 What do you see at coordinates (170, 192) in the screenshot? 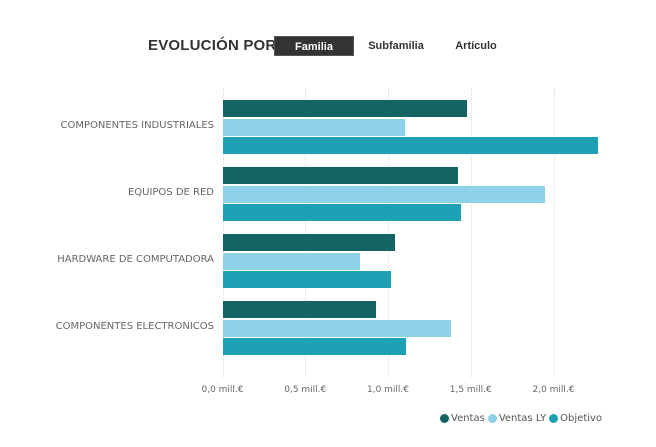
I see `category-label: EQUIPOS DE RED` at bounding box center [170, 192].